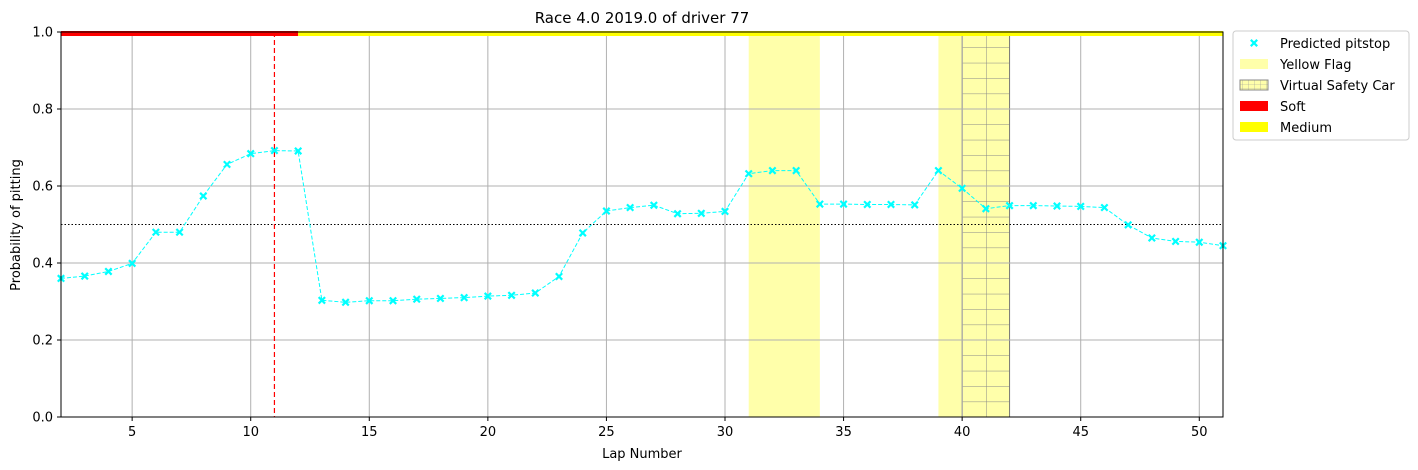 The width and height of the screenshot is (1418, 470). I want to click on tyre-stint-medium, so click(761, 33).